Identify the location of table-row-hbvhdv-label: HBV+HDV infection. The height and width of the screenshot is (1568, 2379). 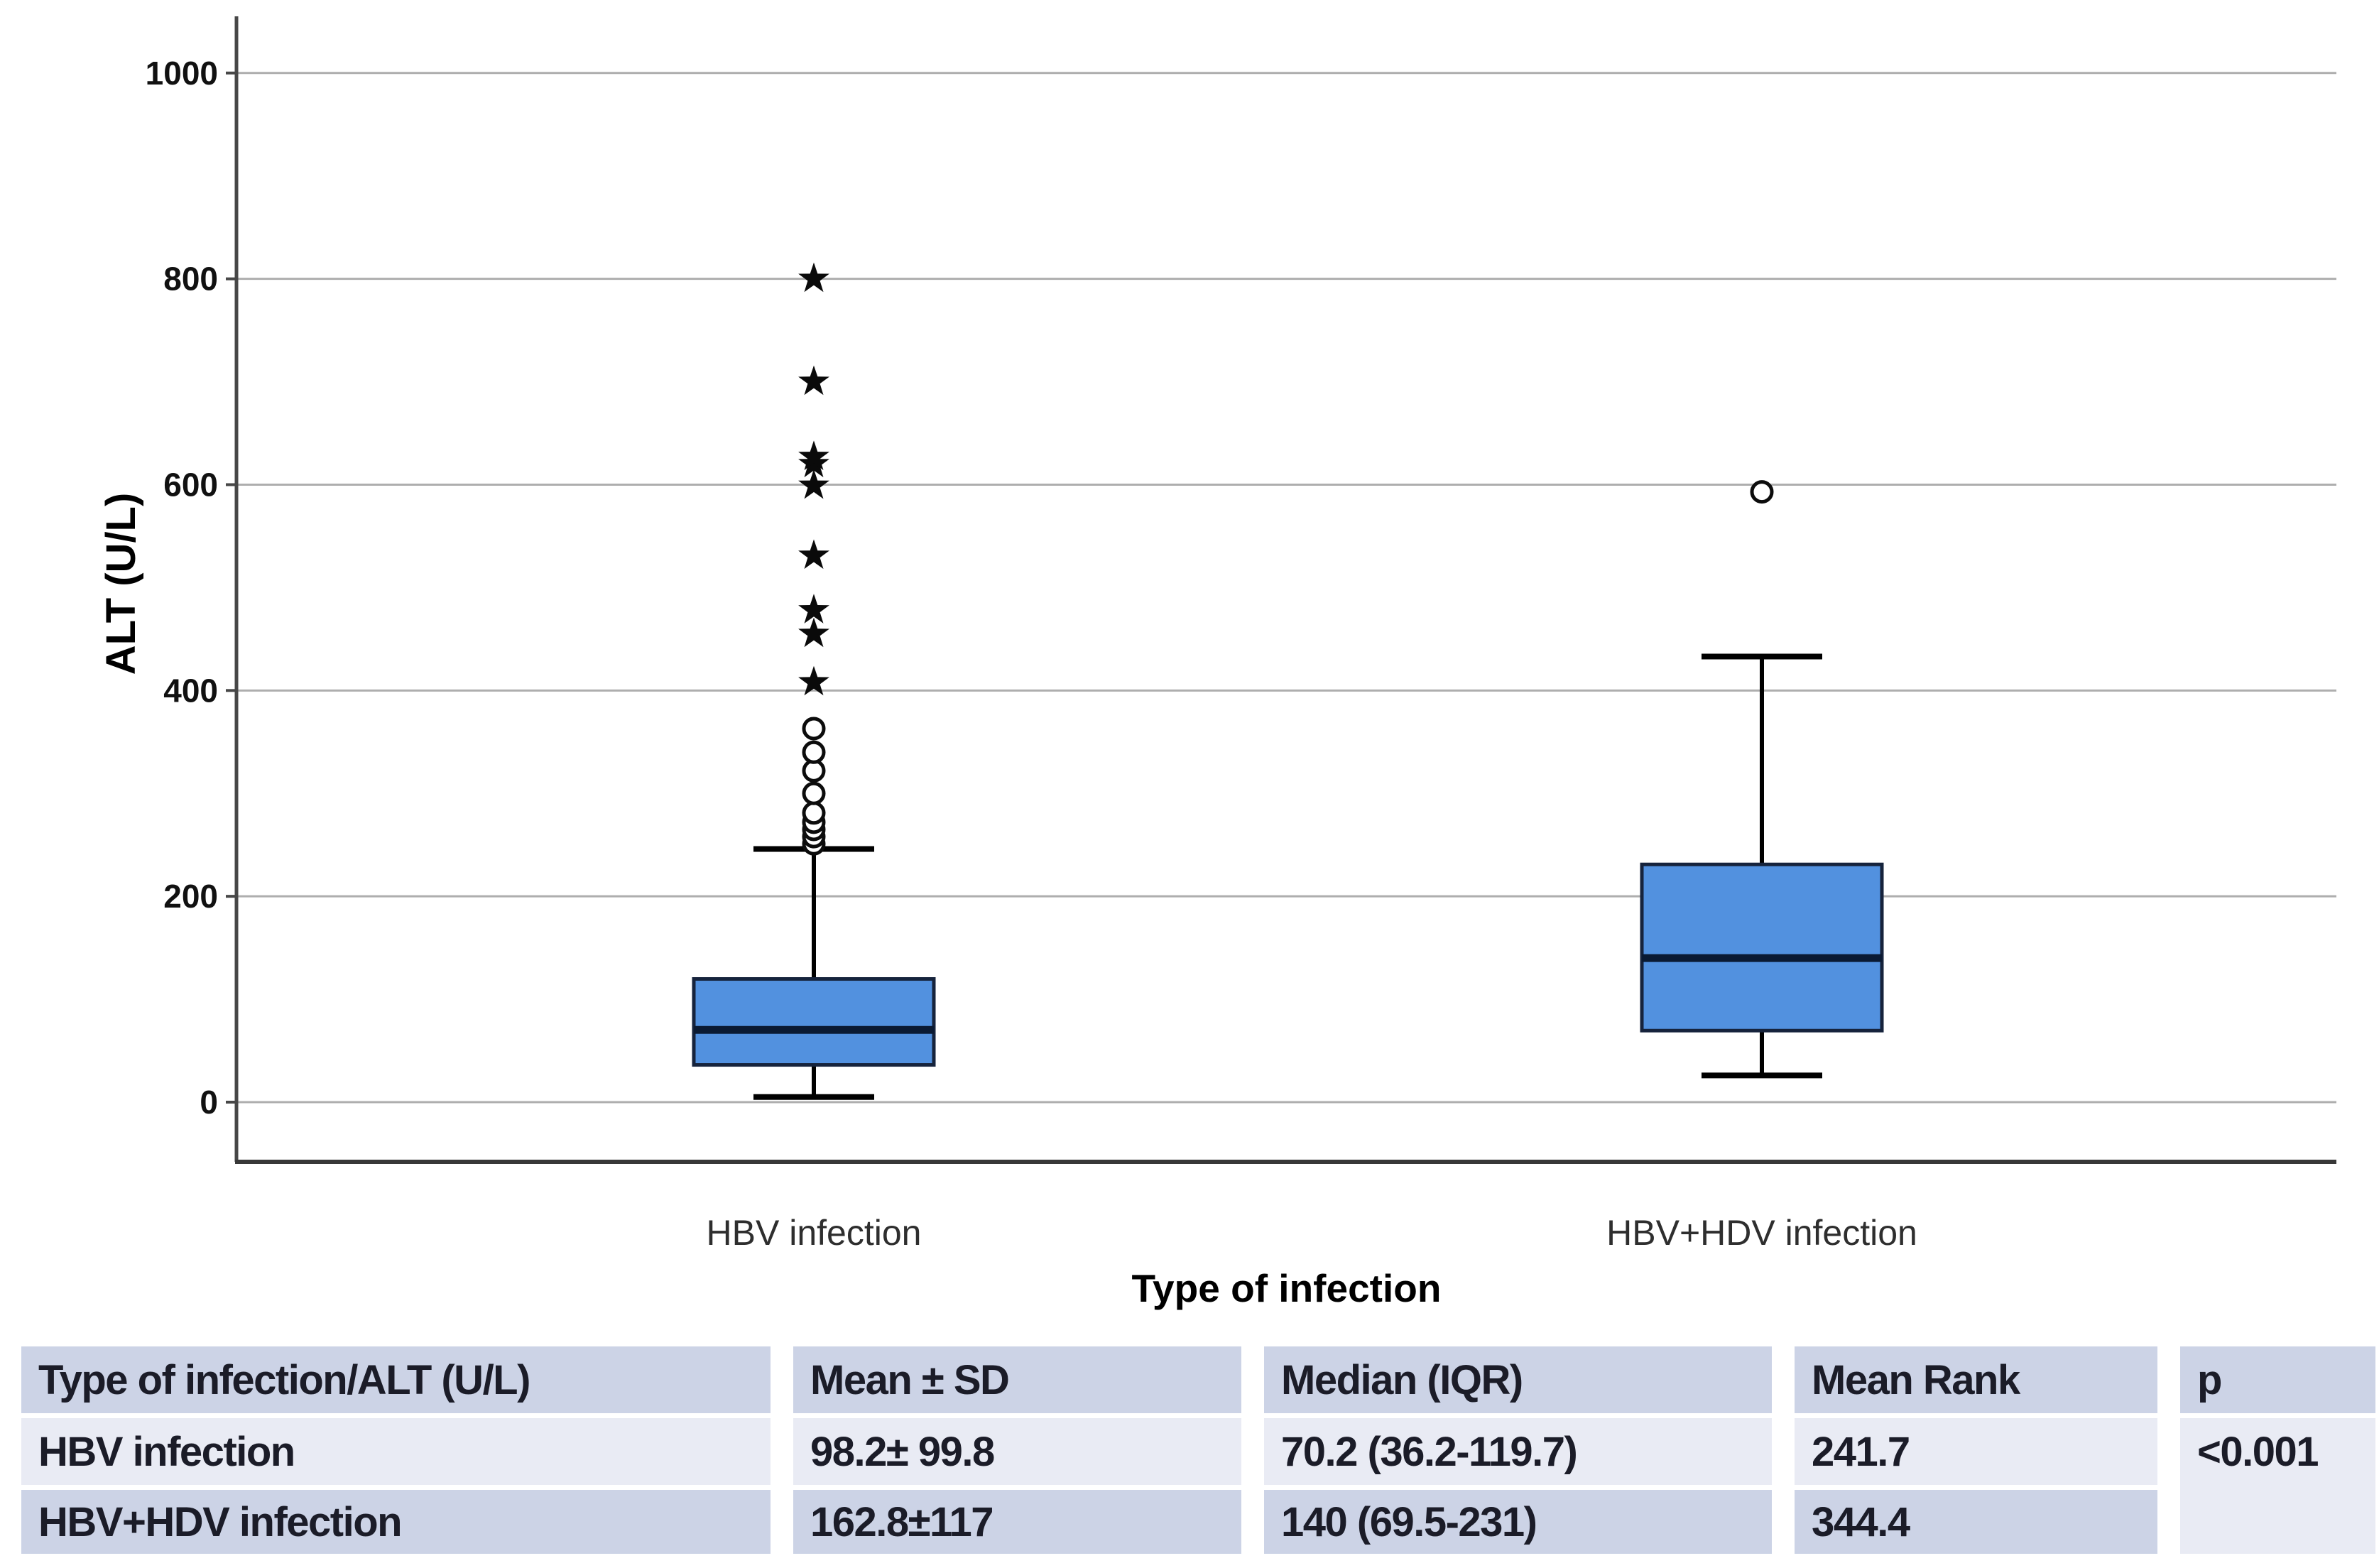
(396, 1522).